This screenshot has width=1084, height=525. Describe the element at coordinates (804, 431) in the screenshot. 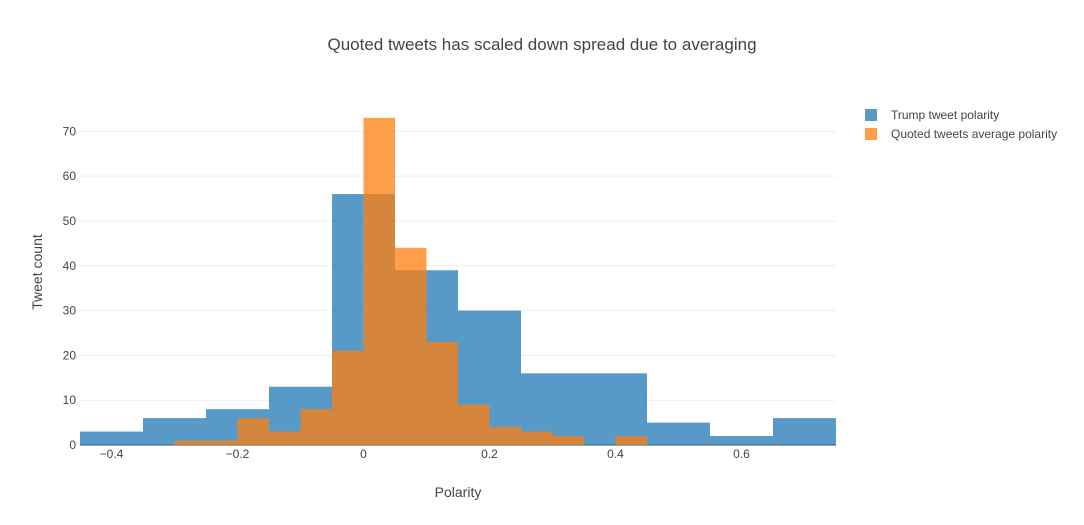

I see `bar-series0-bin11` at that location.